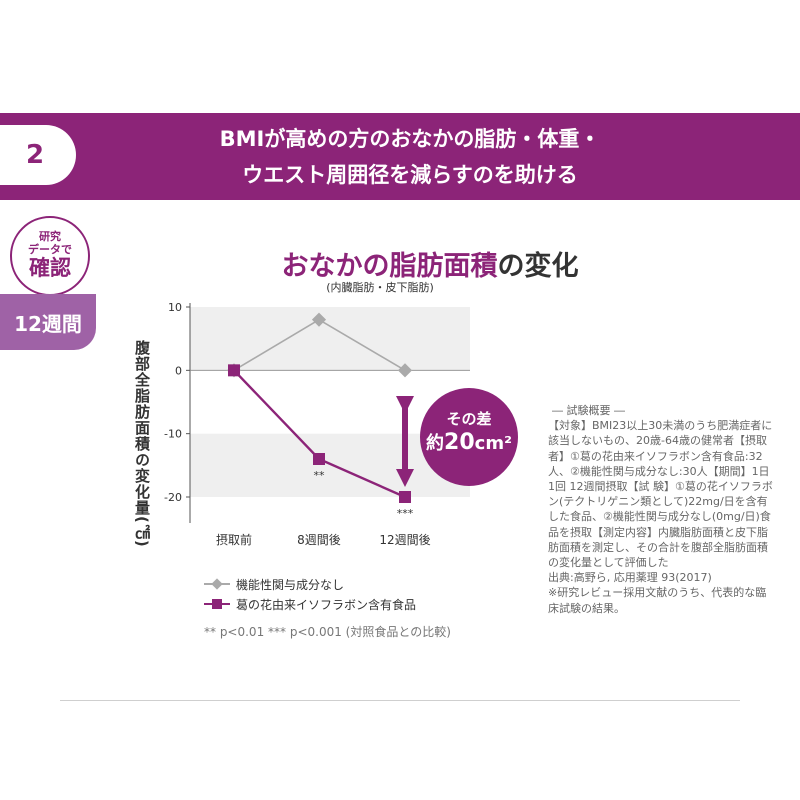 The image size is (800, 800). I want to click on plot-band, so click(330, 339).